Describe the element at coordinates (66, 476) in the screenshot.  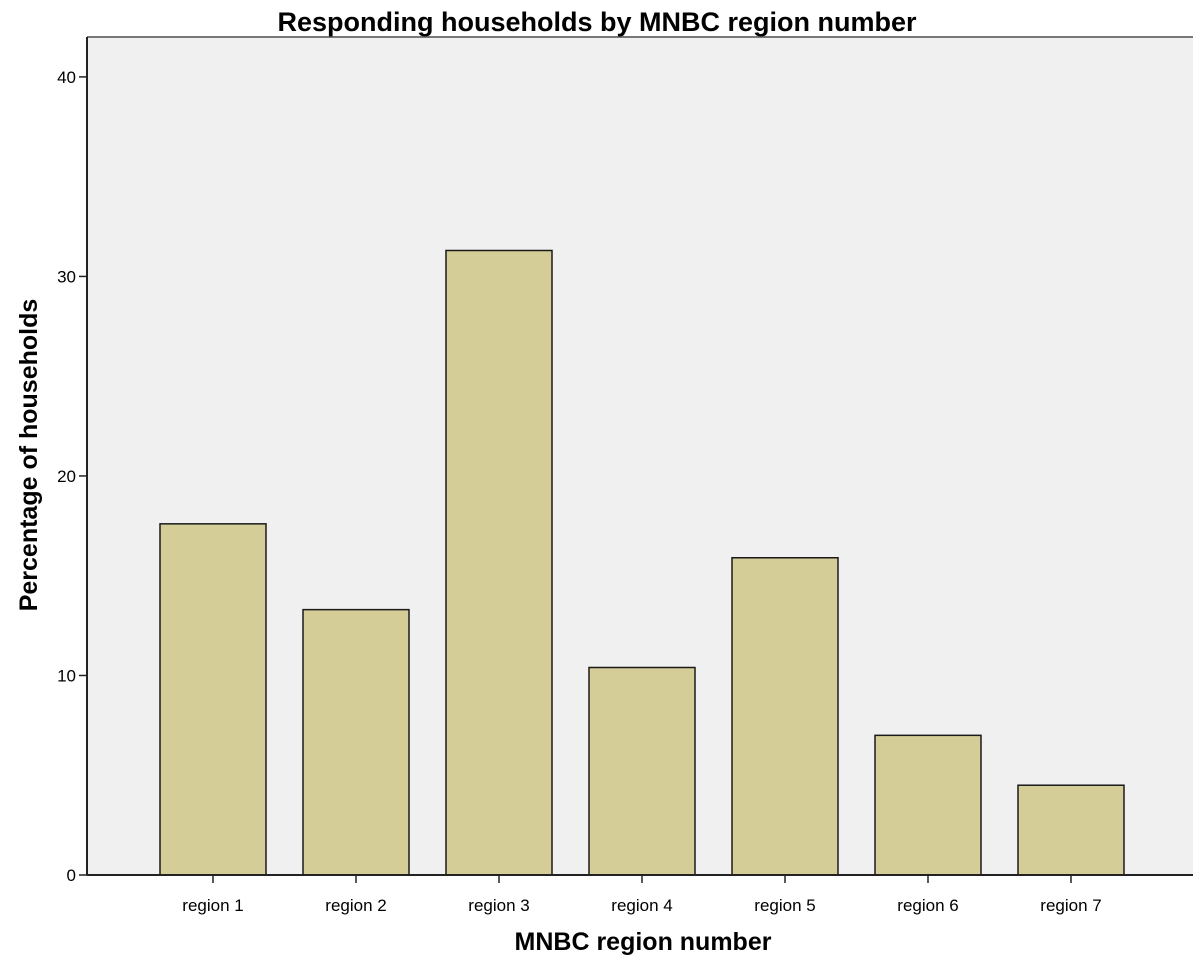
I see `y-tick-label: 20` at that location.